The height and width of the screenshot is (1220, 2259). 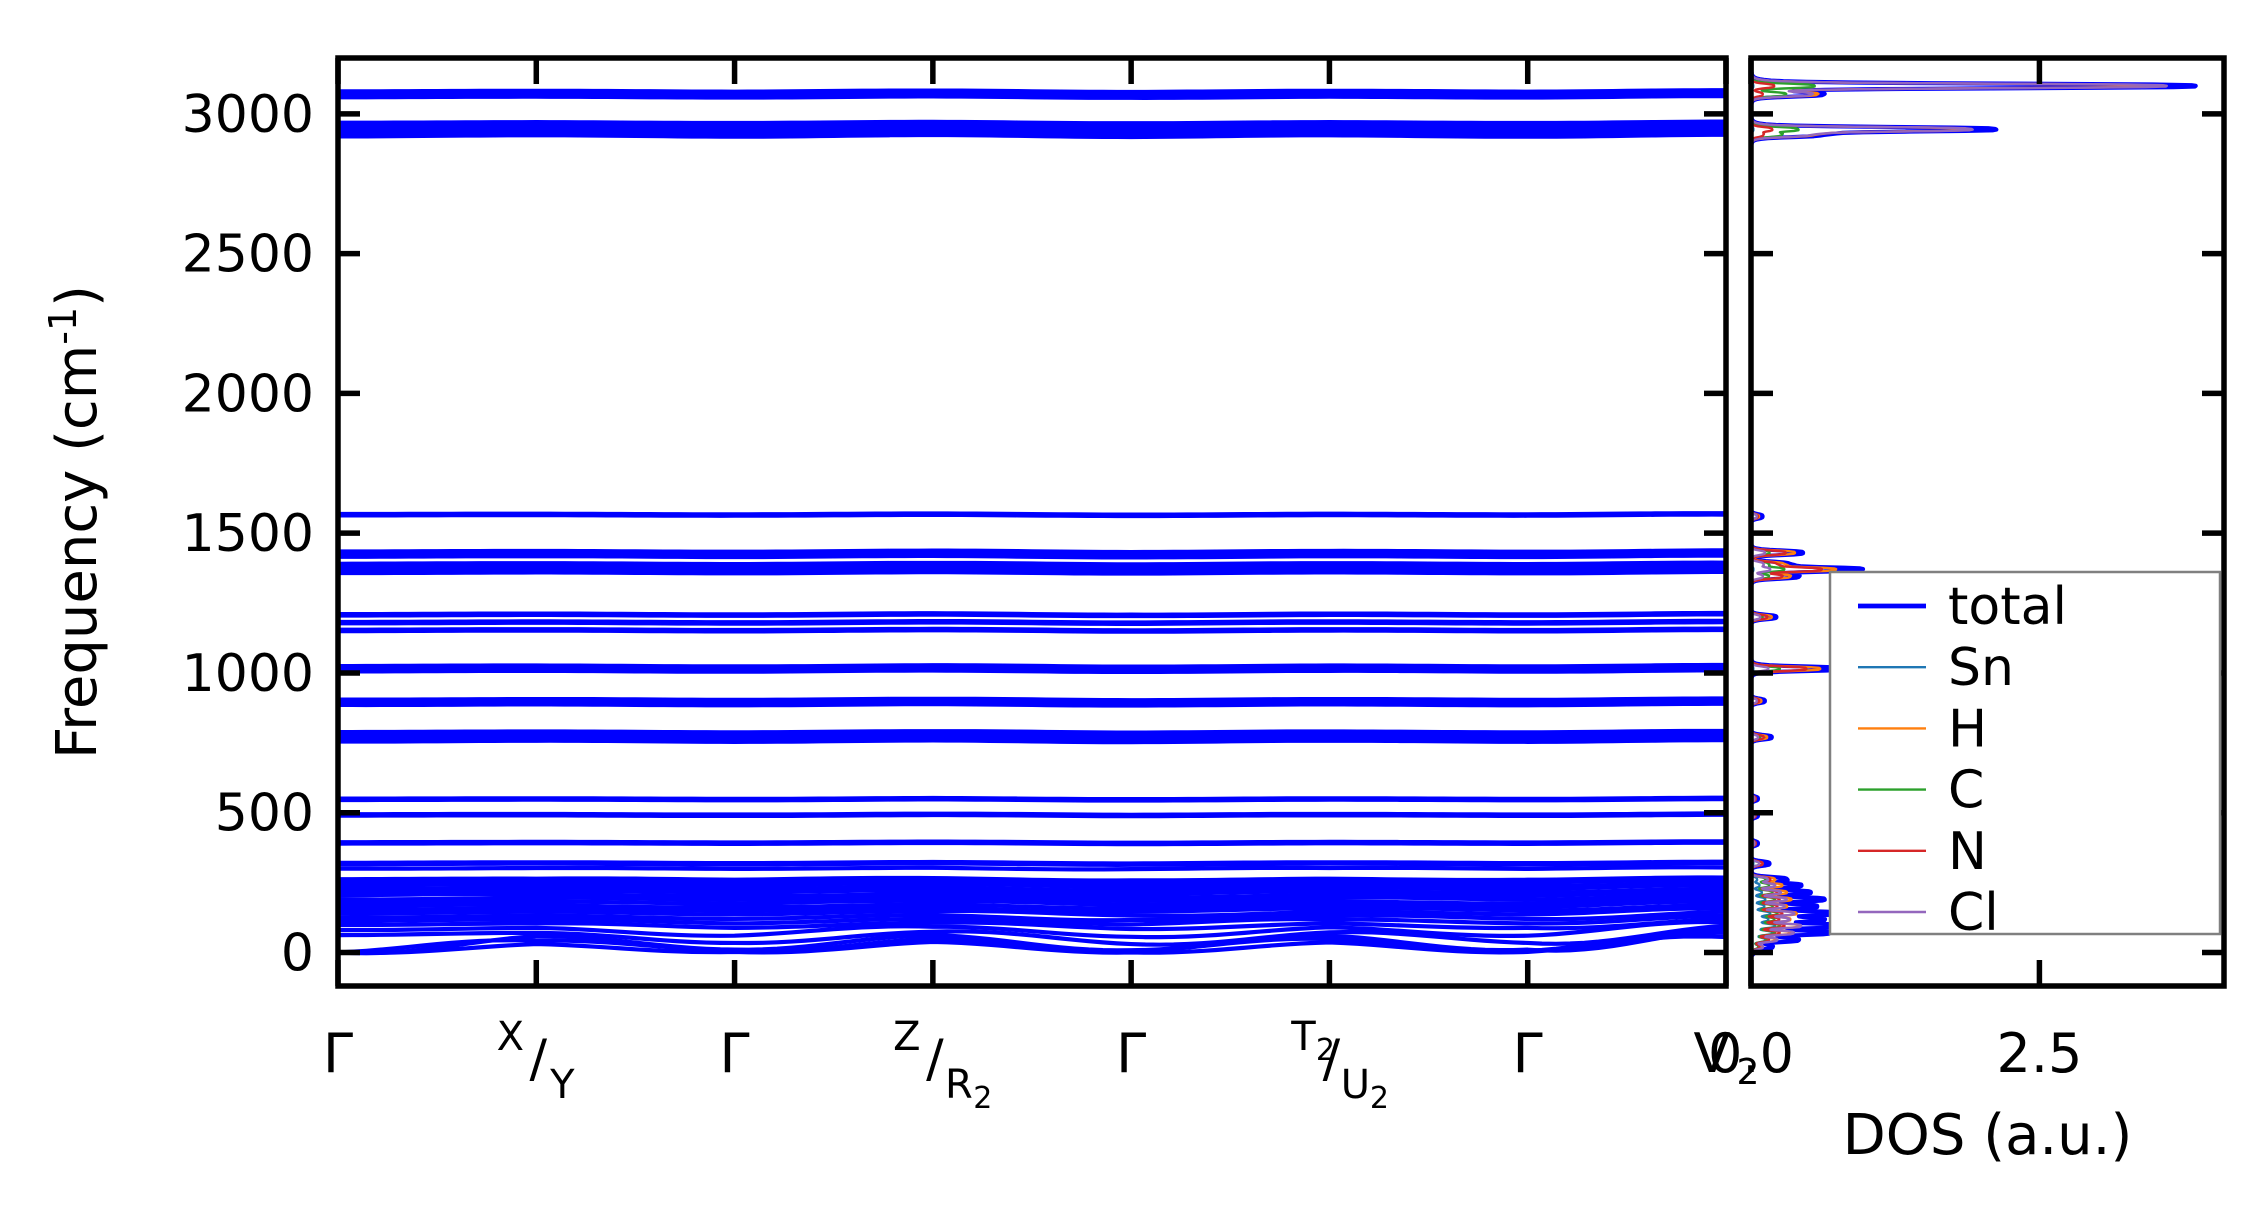 I want to click on svg-text: Z, so click(x=906, y=1037).